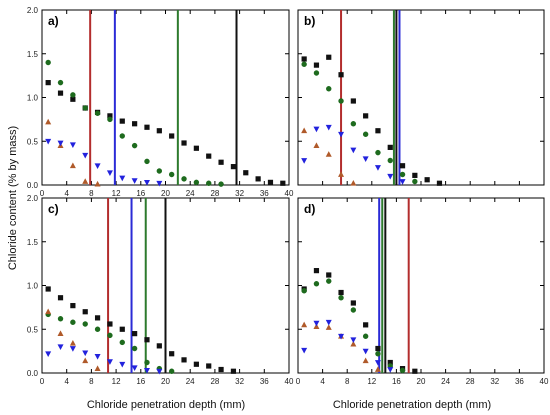 The image size is (550, 415). What do you see at coordinates (53, 21) in the screenshot?
I see `panel-label: a)` at bounding box center [53, 21].